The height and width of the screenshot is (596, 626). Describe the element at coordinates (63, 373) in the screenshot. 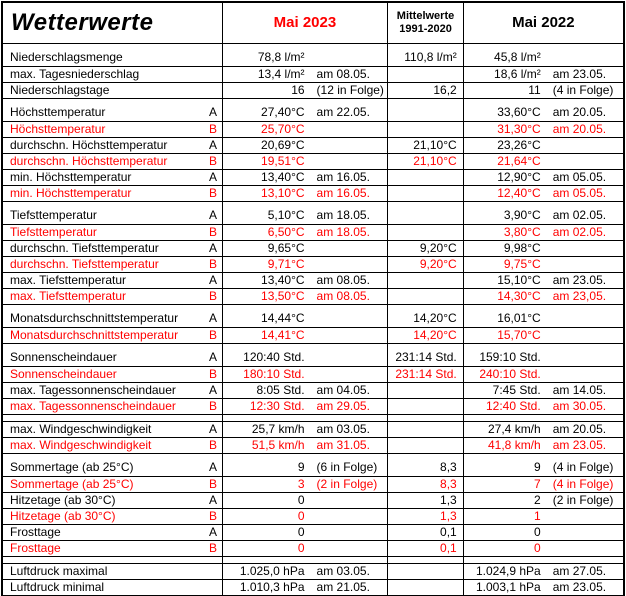

I see `row-label: Sonnenscheindauer` at that location.